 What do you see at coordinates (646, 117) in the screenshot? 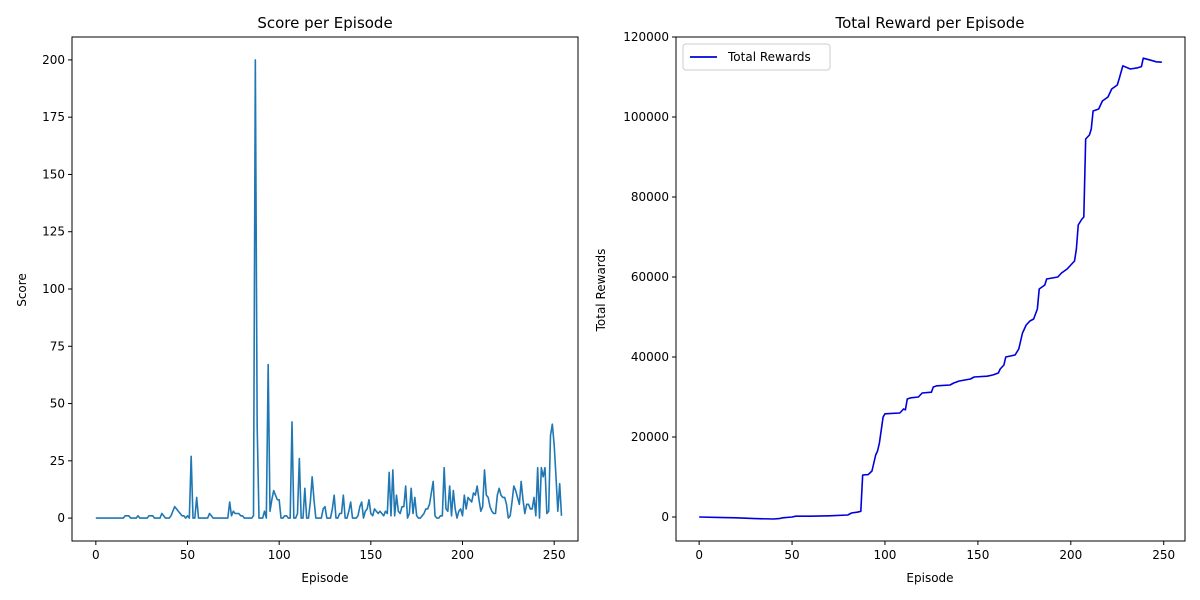
I see `y-tick-label: 100000` at bounding box center [646, 117].